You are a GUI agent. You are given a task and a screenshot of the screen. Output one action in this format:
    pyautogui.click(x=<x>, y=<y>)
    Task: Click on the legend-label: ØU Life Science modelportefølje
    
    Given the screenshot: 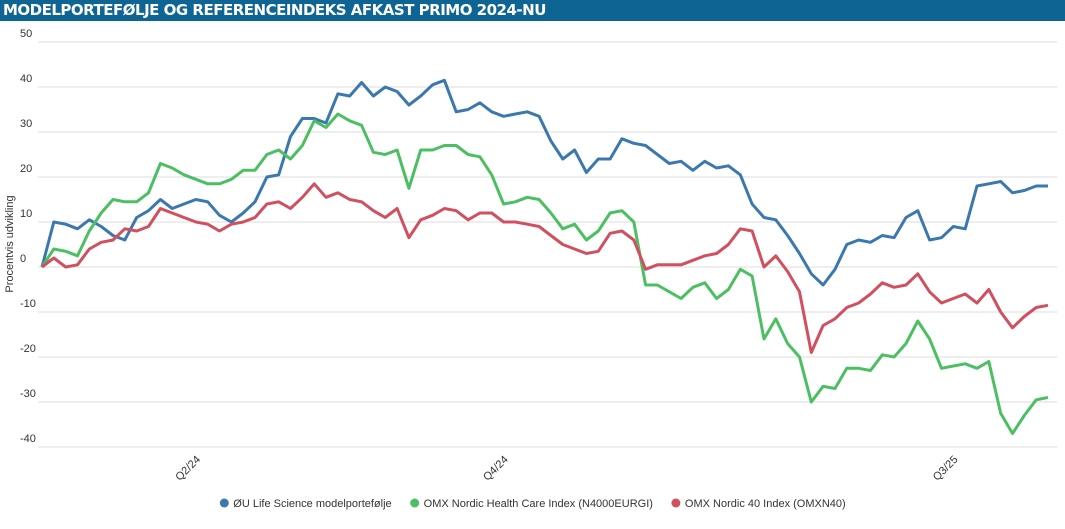 What is the action you would take?
    pyautogui.click(x=312, y=504)
    